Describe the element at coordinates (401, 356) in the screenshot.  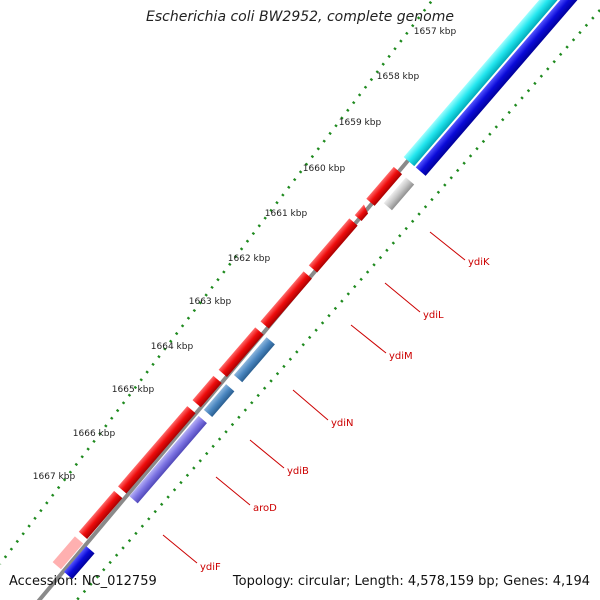
I see `gene-label-ydiM: ydiM` at that location.